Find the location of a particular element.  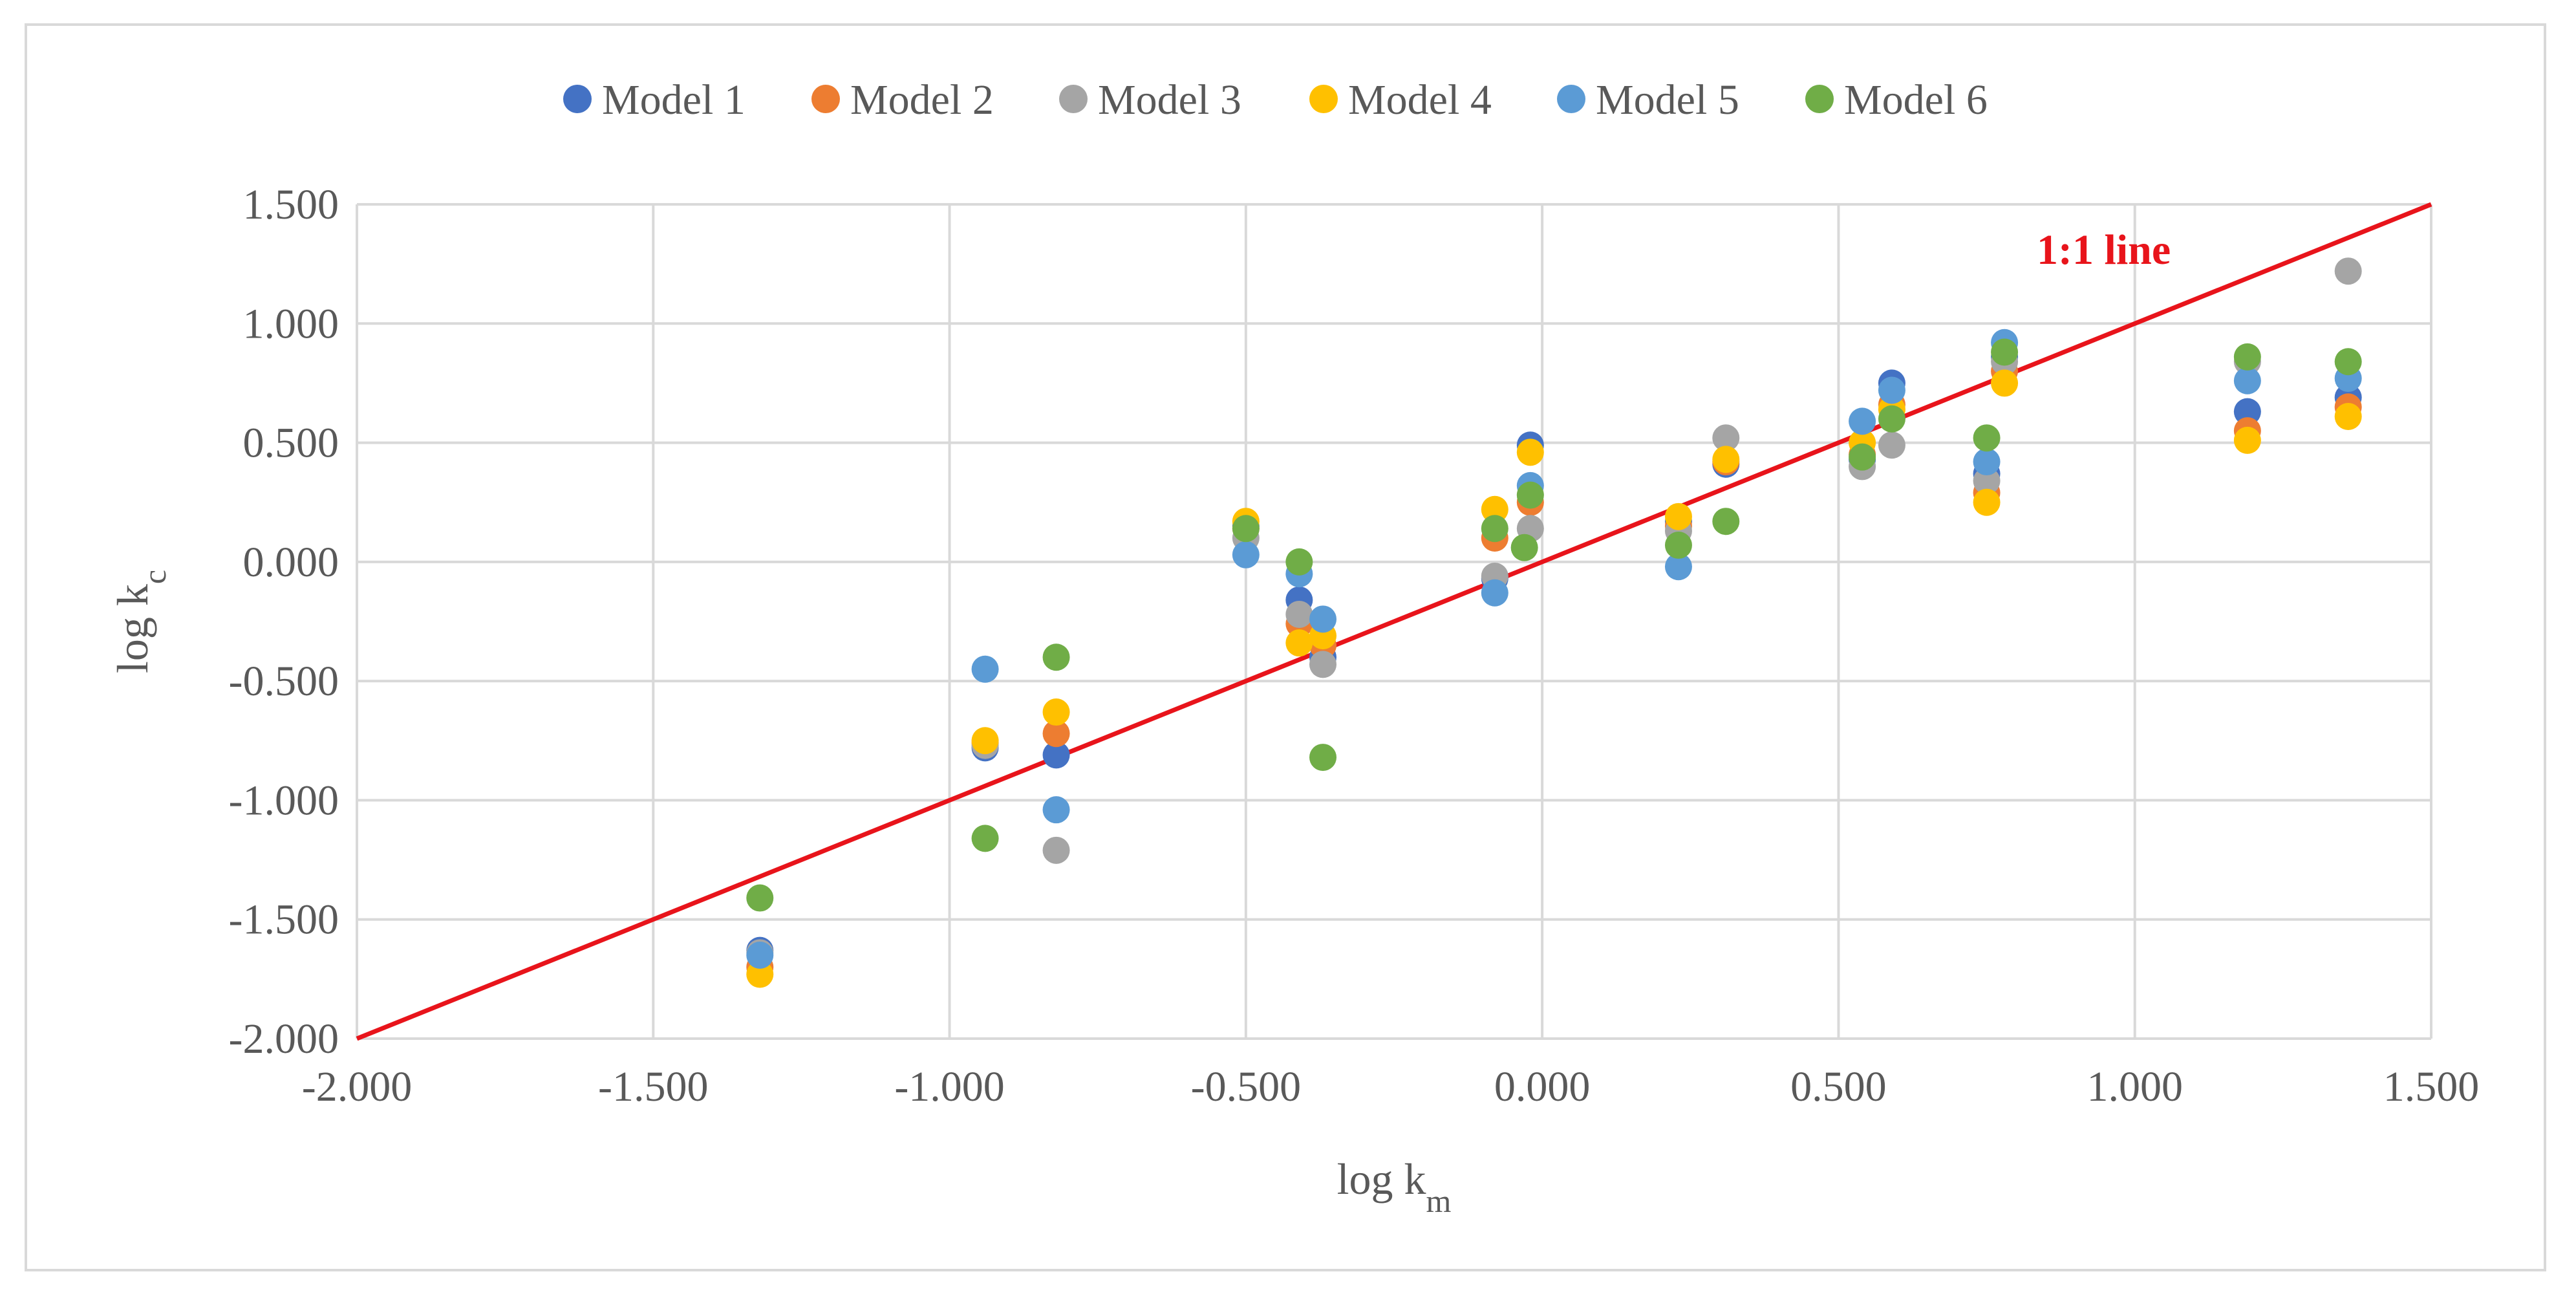

y-tick-label: -1.000 is located at coordinates (284, 800).